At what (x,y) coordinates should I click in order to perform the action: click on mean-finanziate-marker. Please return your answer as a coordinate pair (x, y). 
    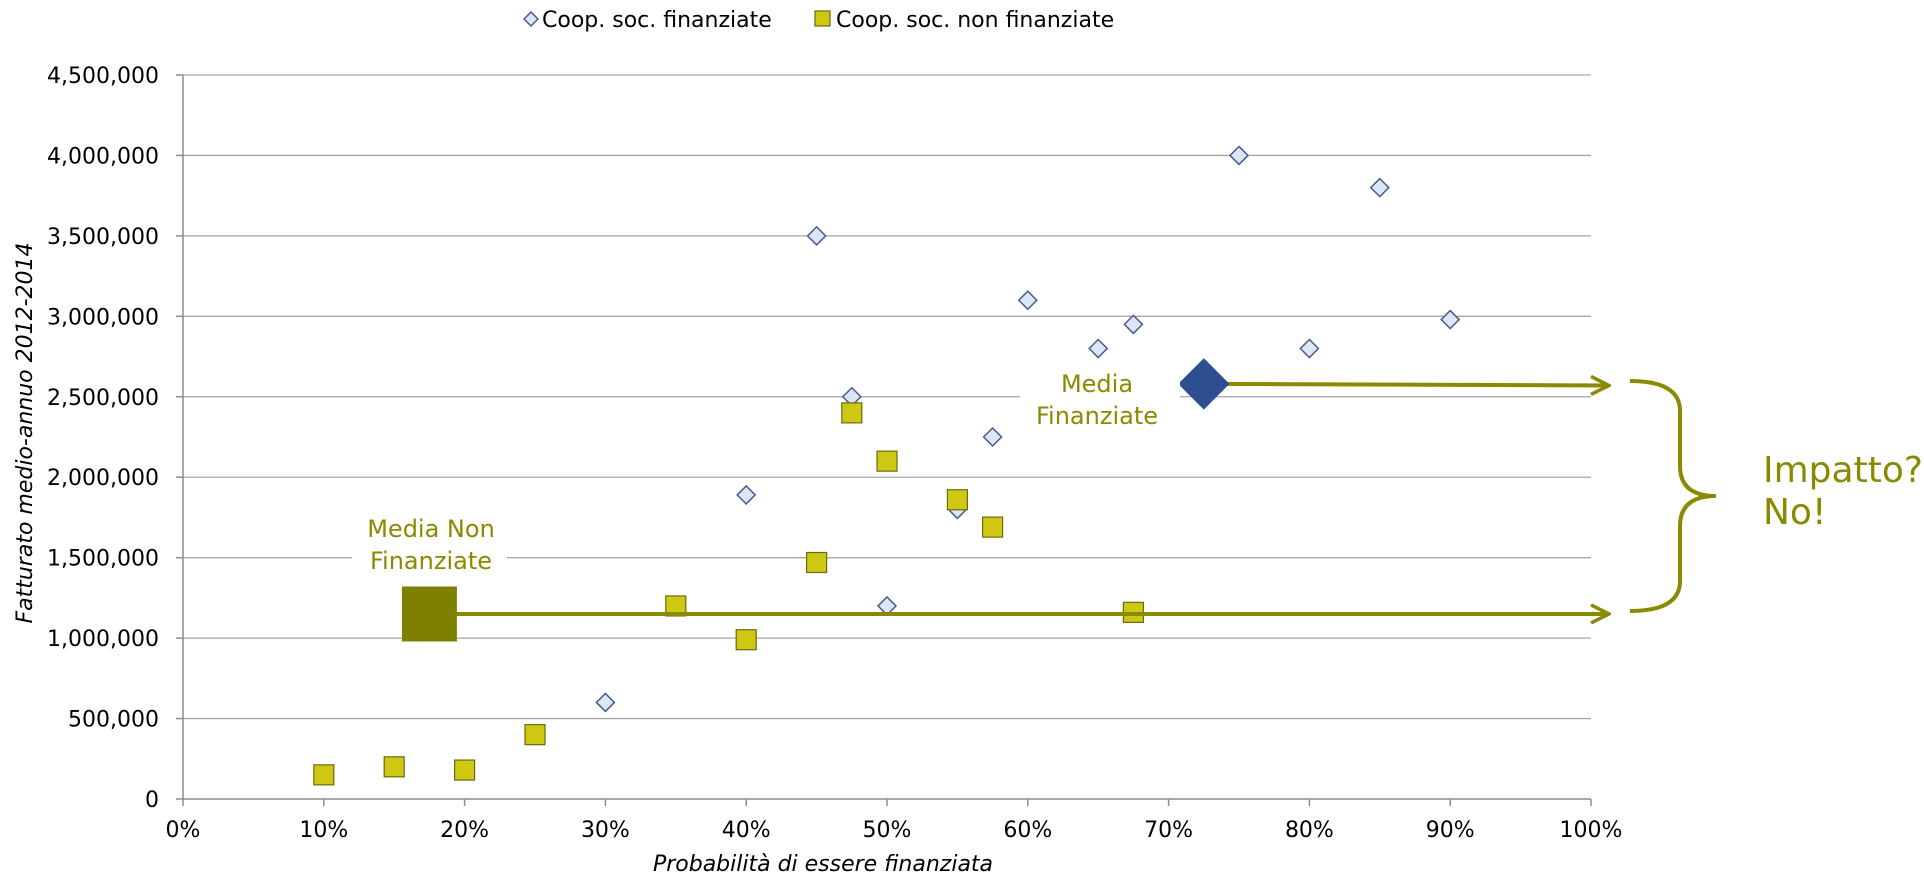
    Looking at the image, I should click on (1204, 384).